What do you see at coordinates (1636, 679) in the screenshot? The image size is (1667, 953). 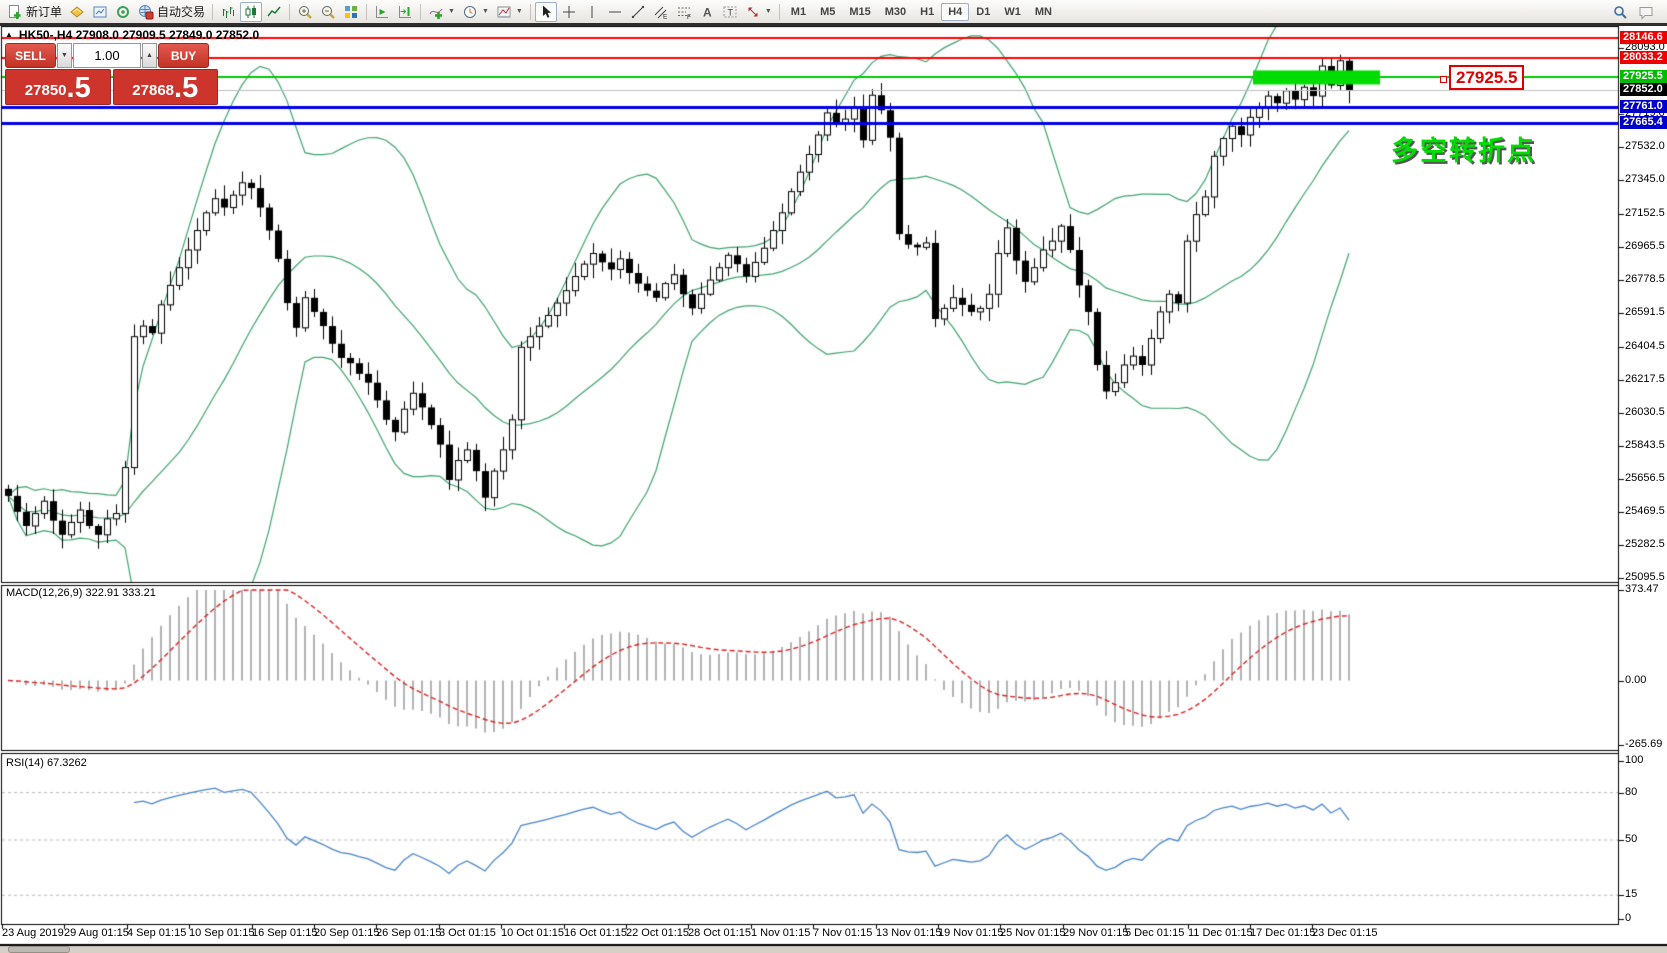 I see `macd-tick-label: 0.00` at bounding box center [1636, 679].